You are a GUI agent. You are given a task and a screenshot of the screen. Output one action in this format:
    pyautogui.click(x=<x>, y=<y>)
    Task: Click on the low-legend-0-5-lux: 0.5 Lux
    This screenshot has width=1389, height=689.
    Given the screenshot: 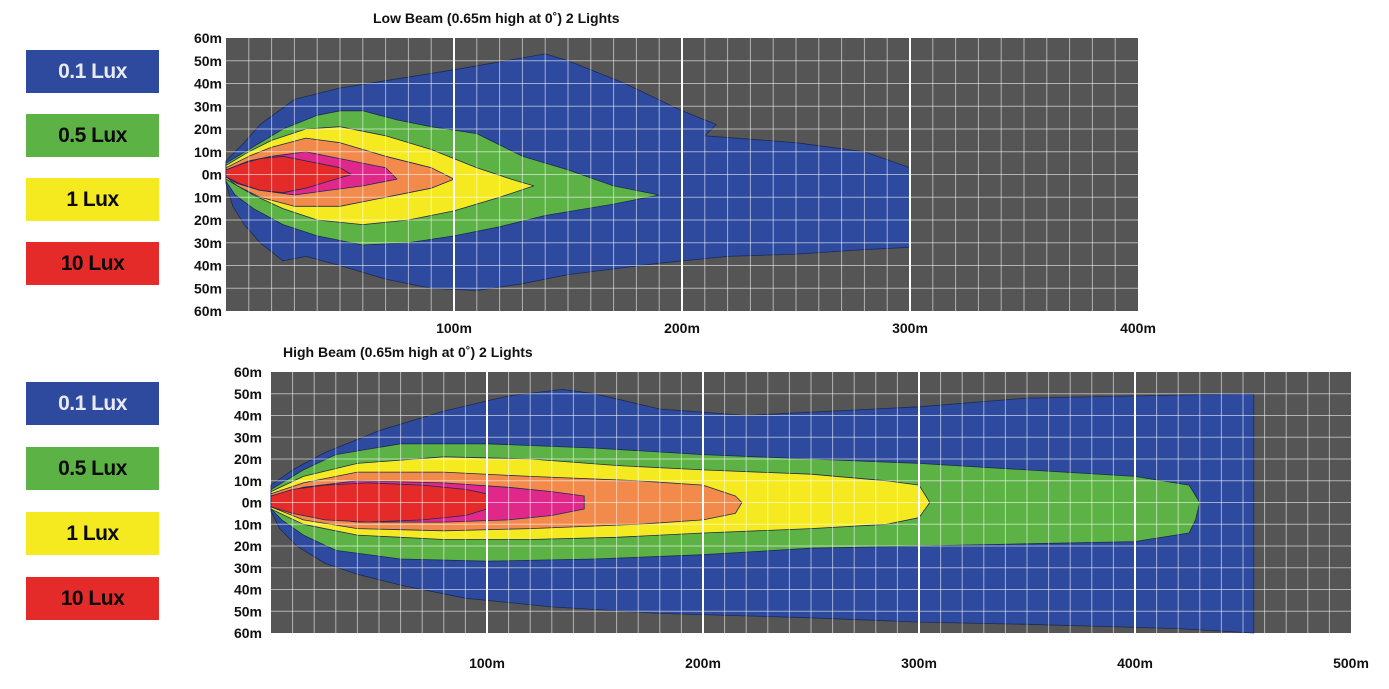 What is the action you would take?
    pyautogui.click(x=92, y=135)
    